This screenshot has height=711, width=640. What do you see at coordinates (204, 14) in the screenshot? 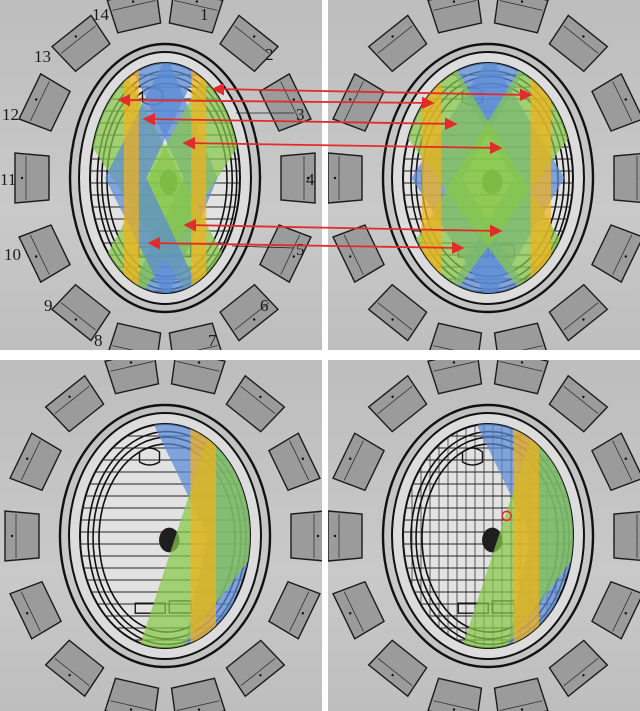
I see `detector-label-1: 1` at bounding box center [204, 14].